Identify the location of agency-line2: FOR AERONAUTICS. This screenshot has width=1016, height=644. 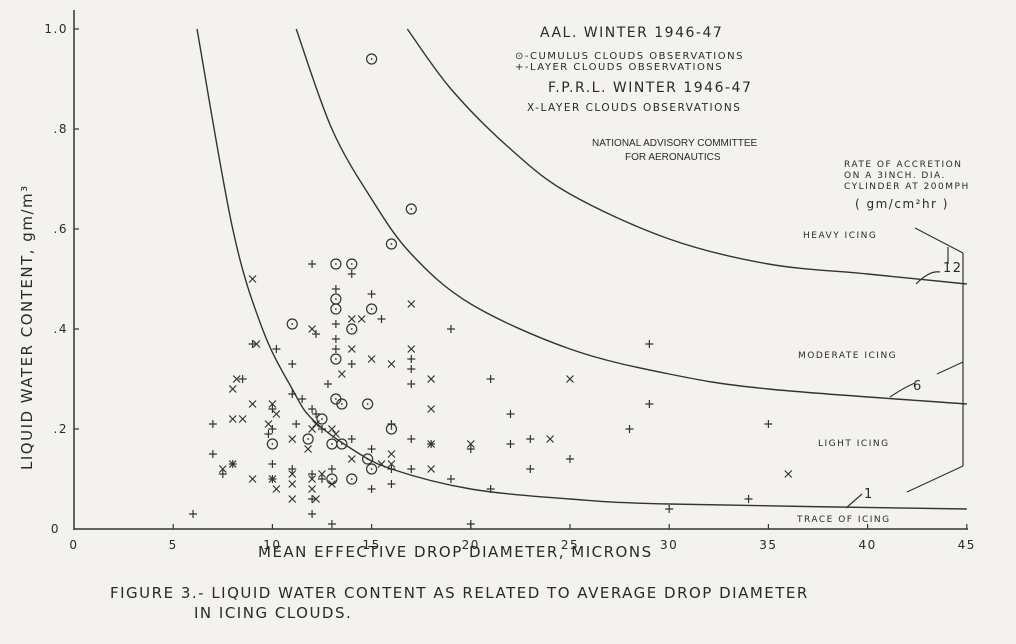
(673, 157).